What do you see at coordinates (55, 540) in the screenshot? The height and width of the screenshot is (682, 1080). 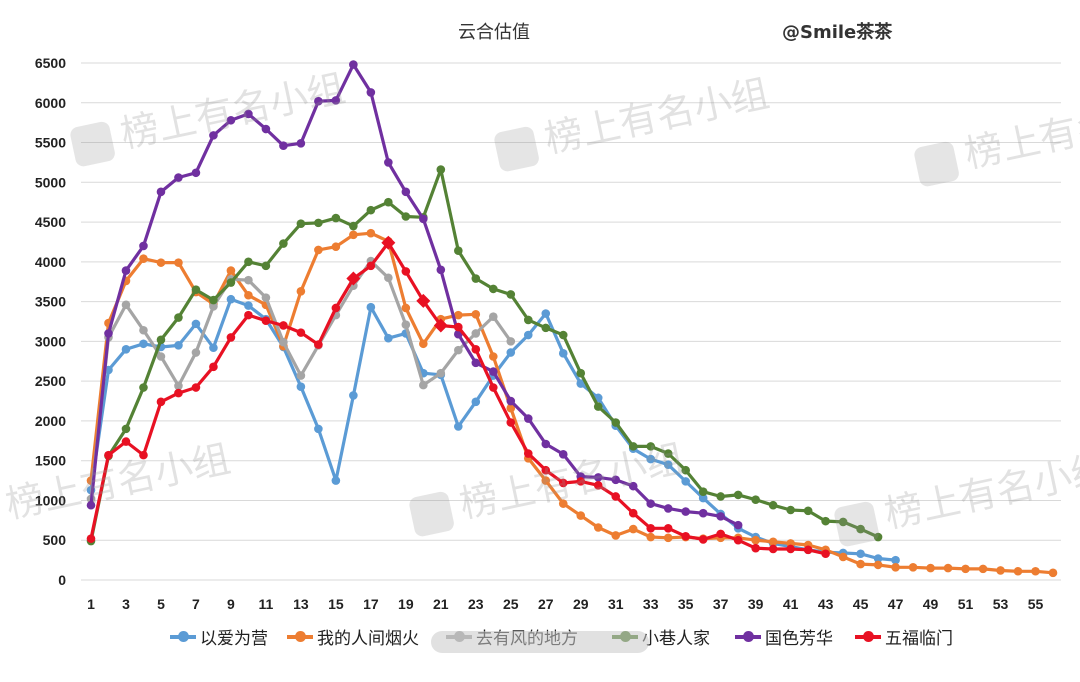 I see `y-tick-label: 500` at bounding box center [55, 540].